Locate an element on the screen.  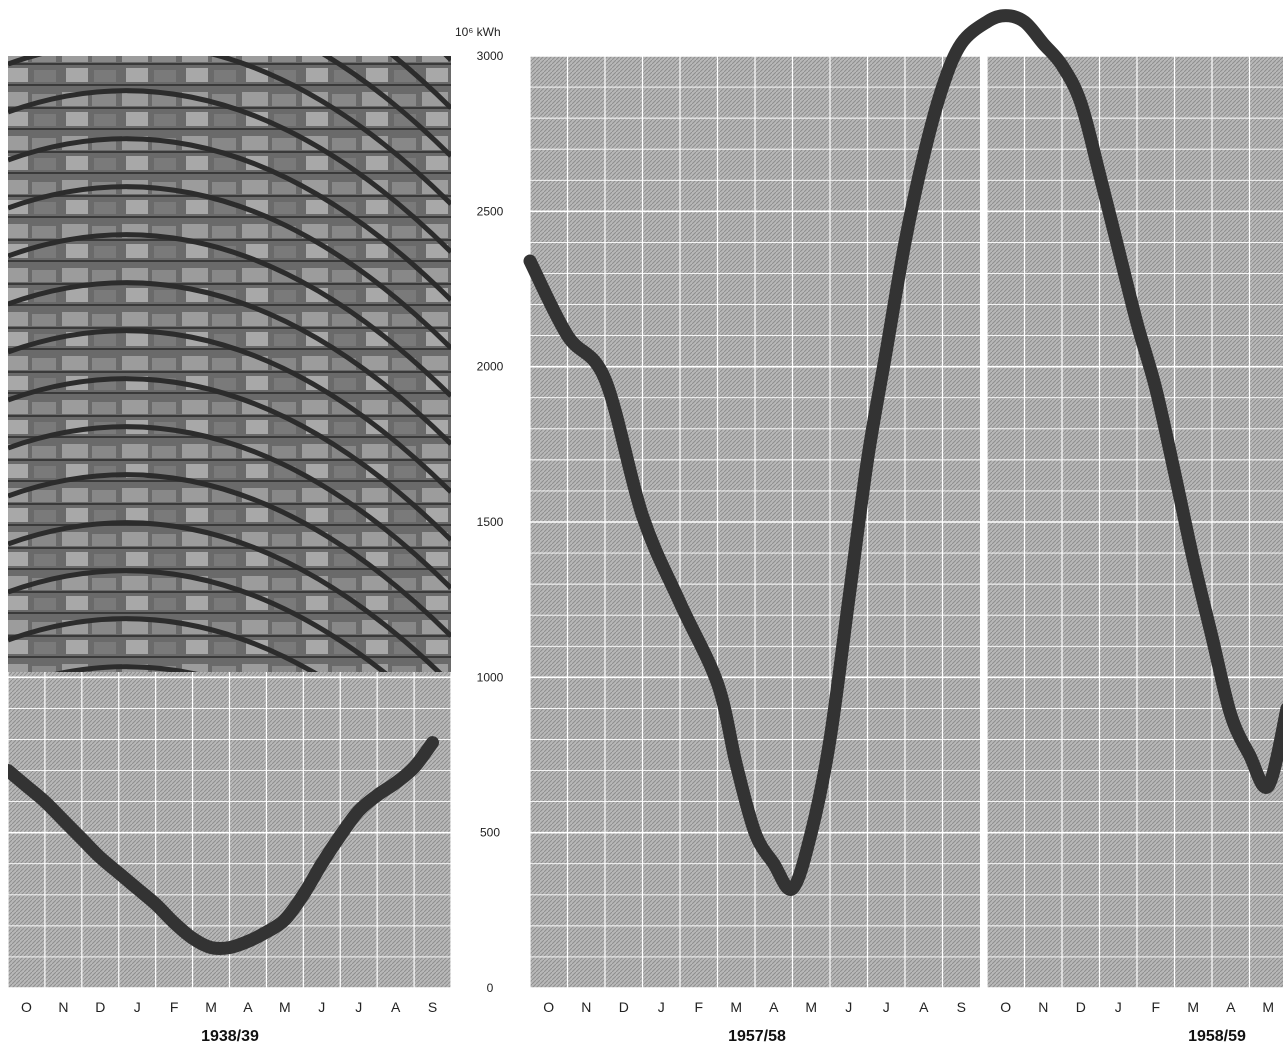
left-series-line is located at coordinates (224, 846).